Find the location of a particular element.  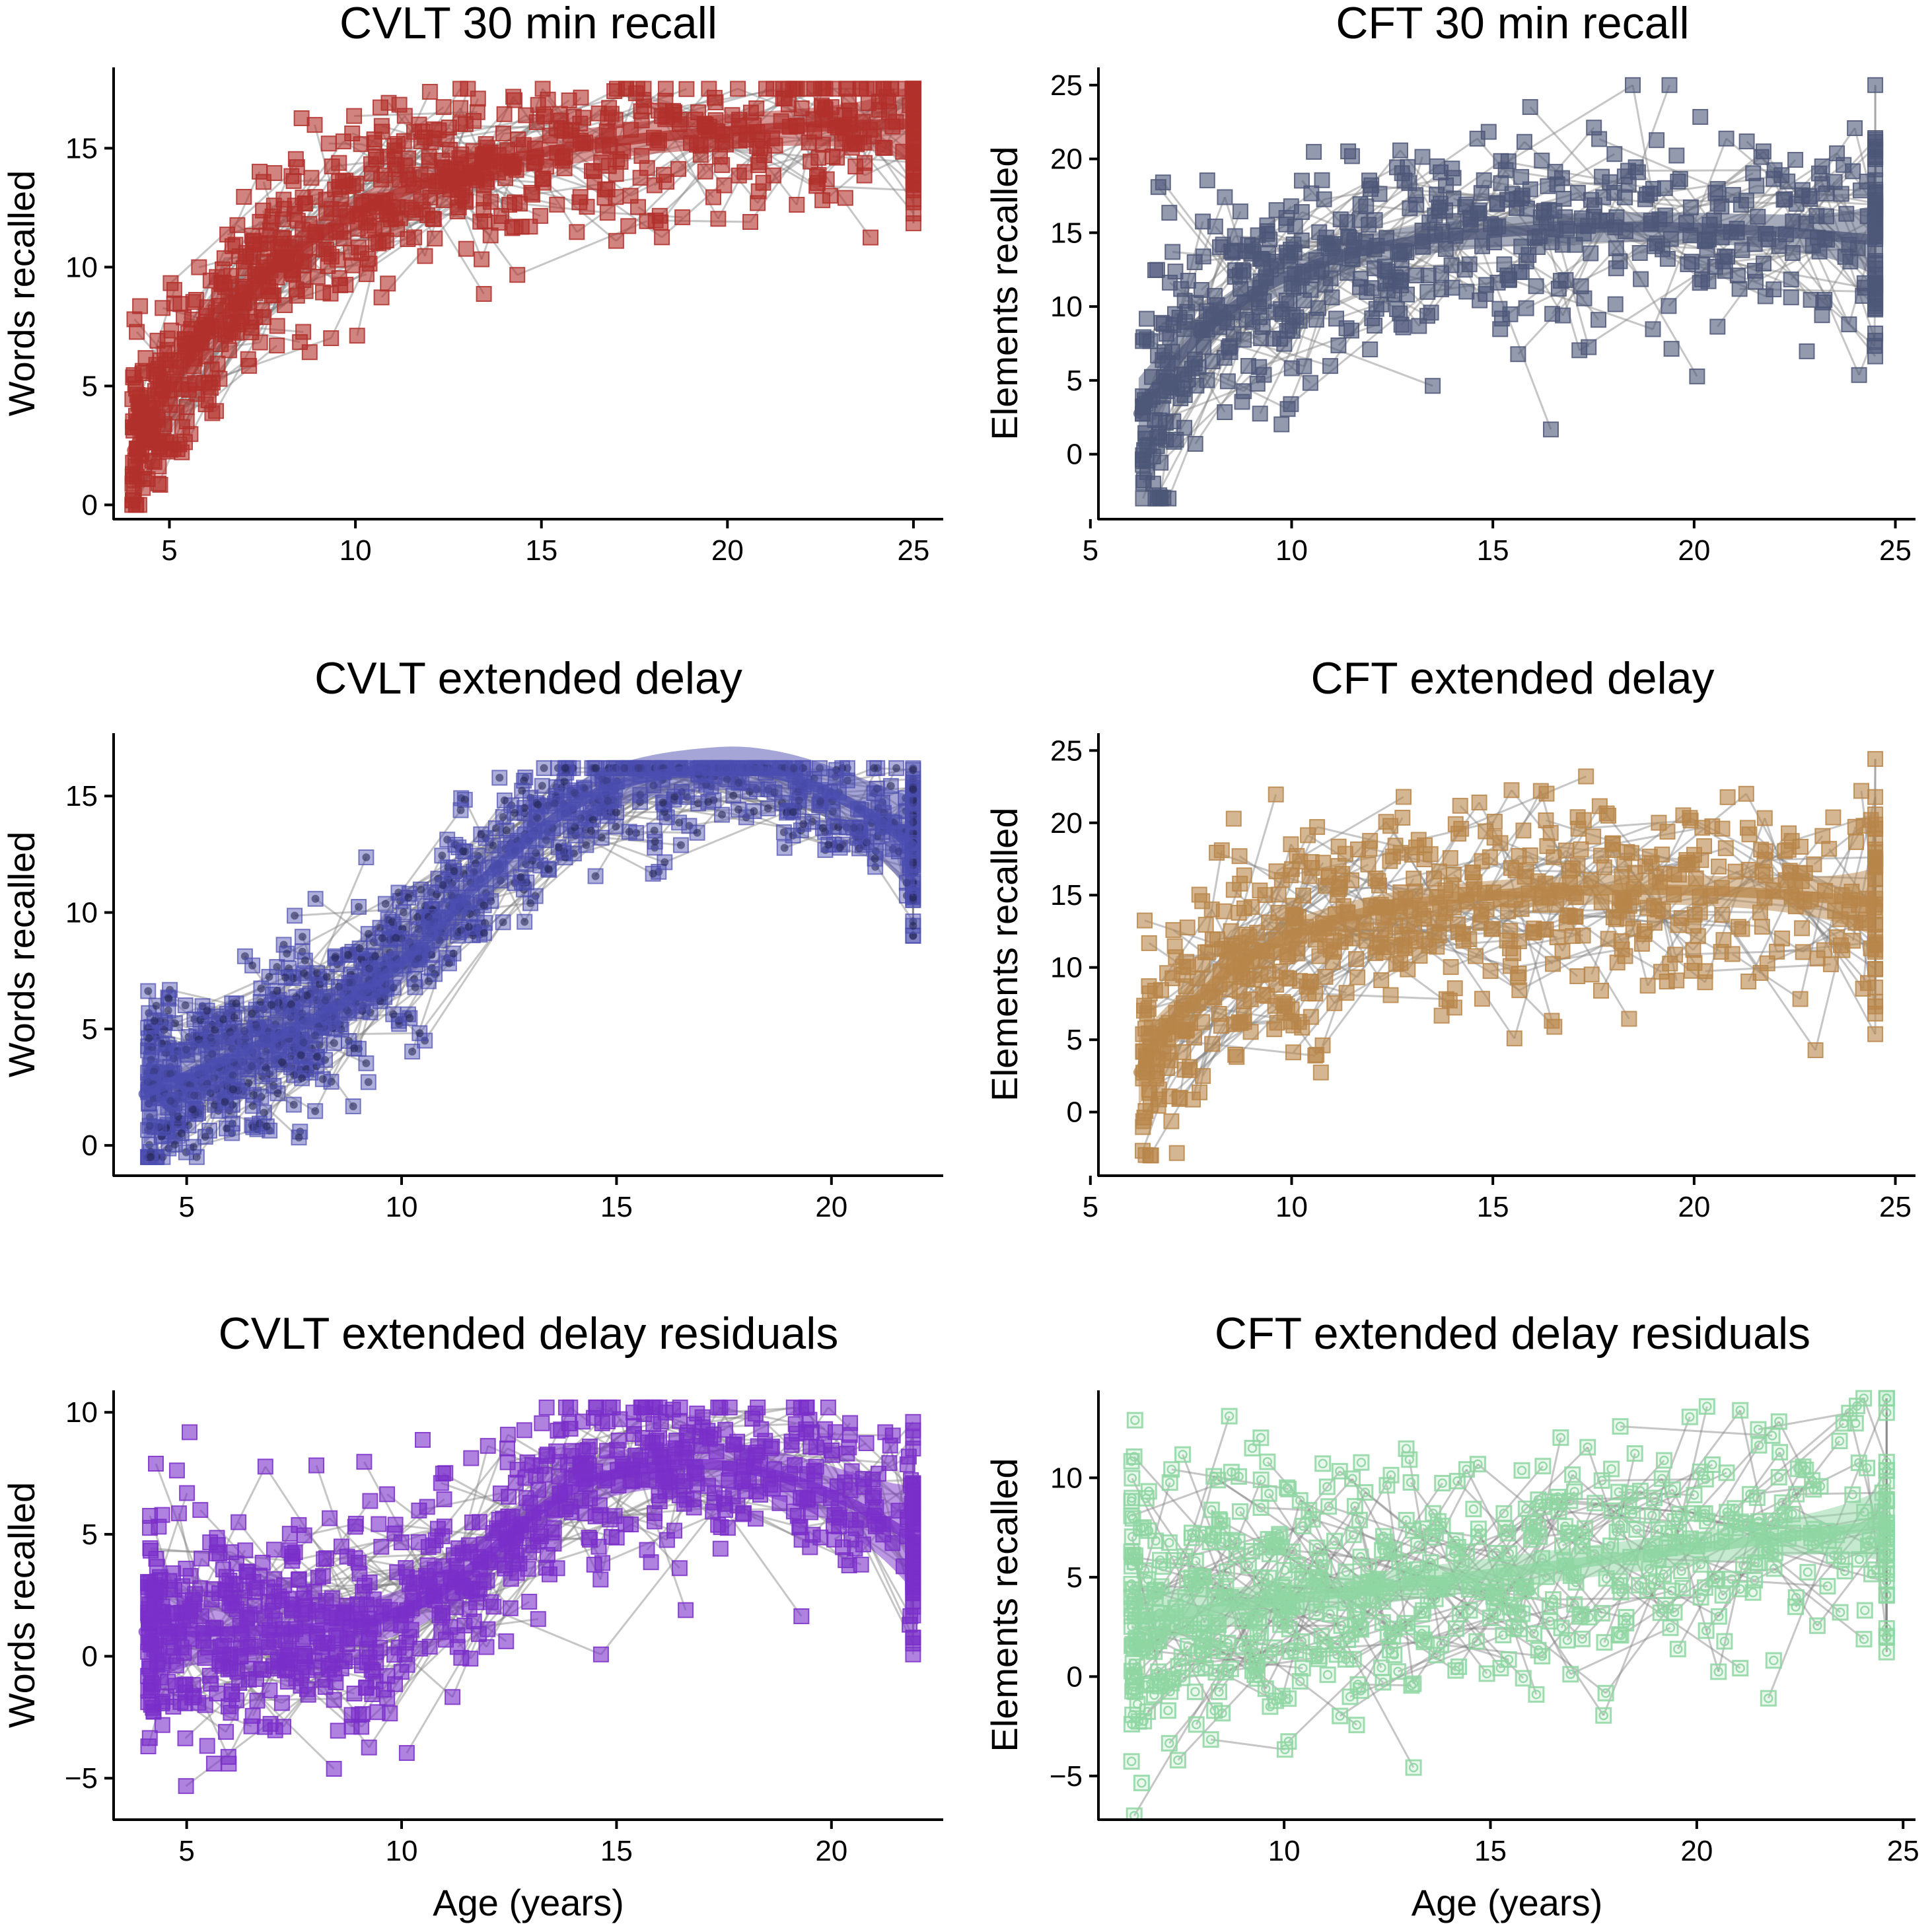

x-tick-label: 5 is located at coordinates (169, 550).